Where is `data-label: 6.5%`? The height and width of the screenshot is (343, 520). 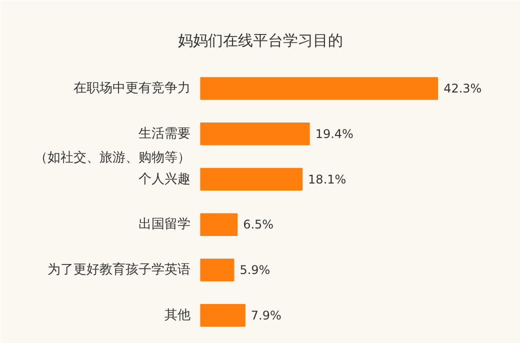 data-label: 6.5% is located at coordinates (258, 225).